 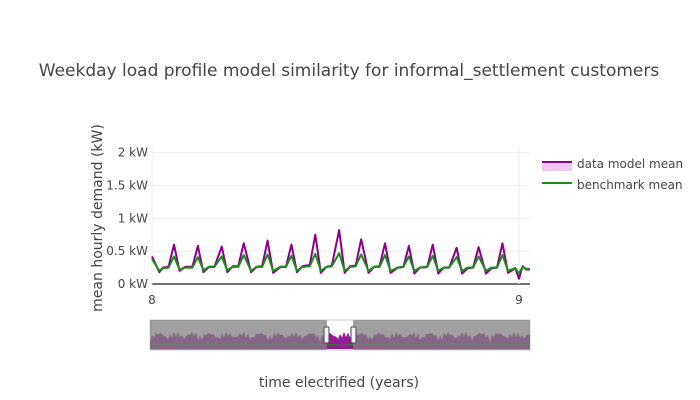 I want to click on range-slider-handle-right, so click(x=353, y=335).